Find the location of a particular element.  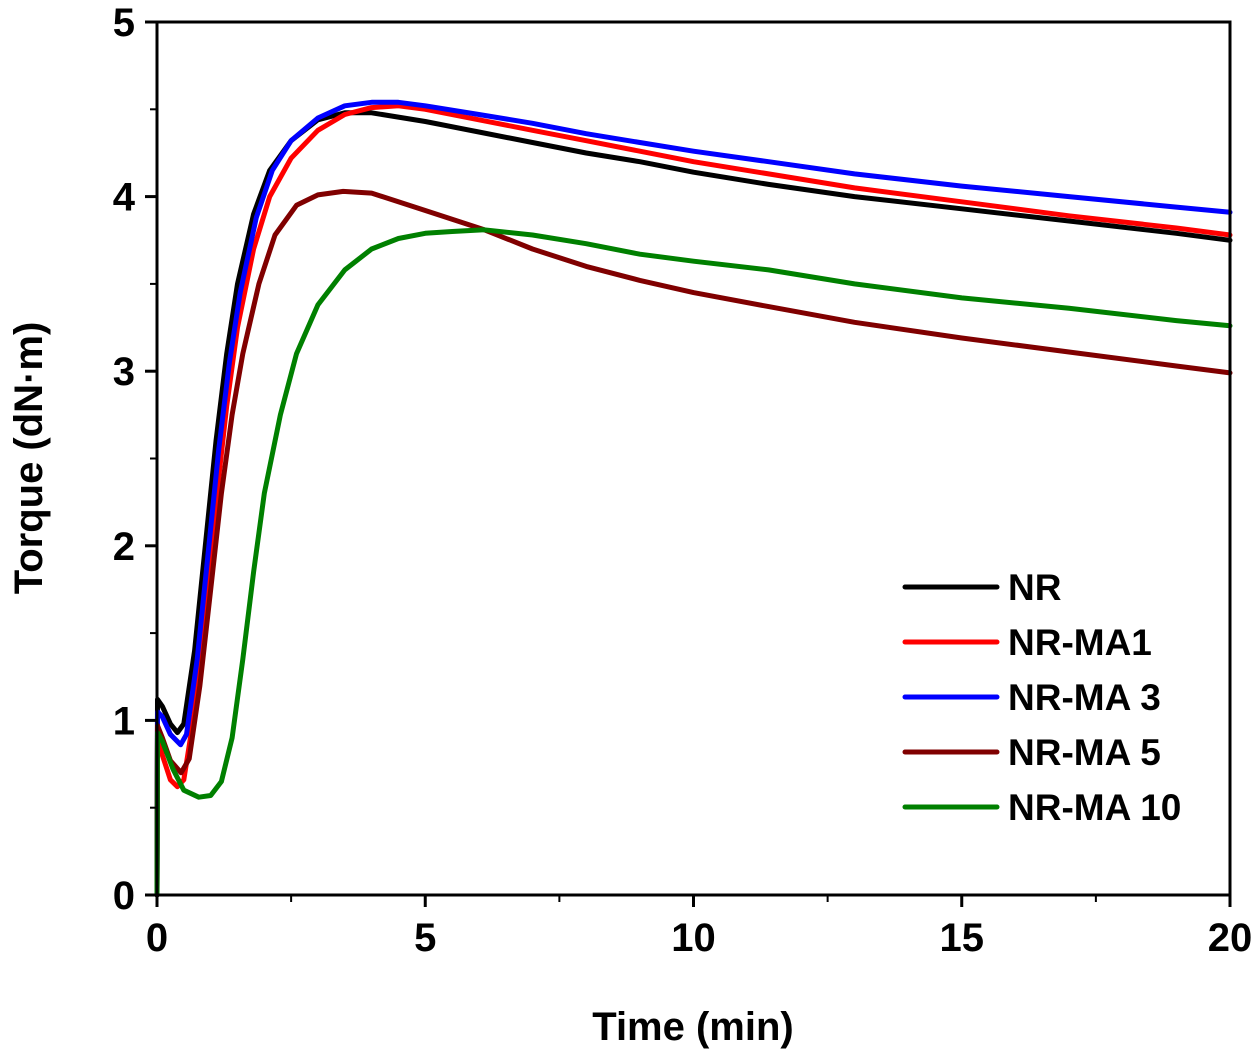

x-tick-label: 15 is located at coordinates (962, 938).